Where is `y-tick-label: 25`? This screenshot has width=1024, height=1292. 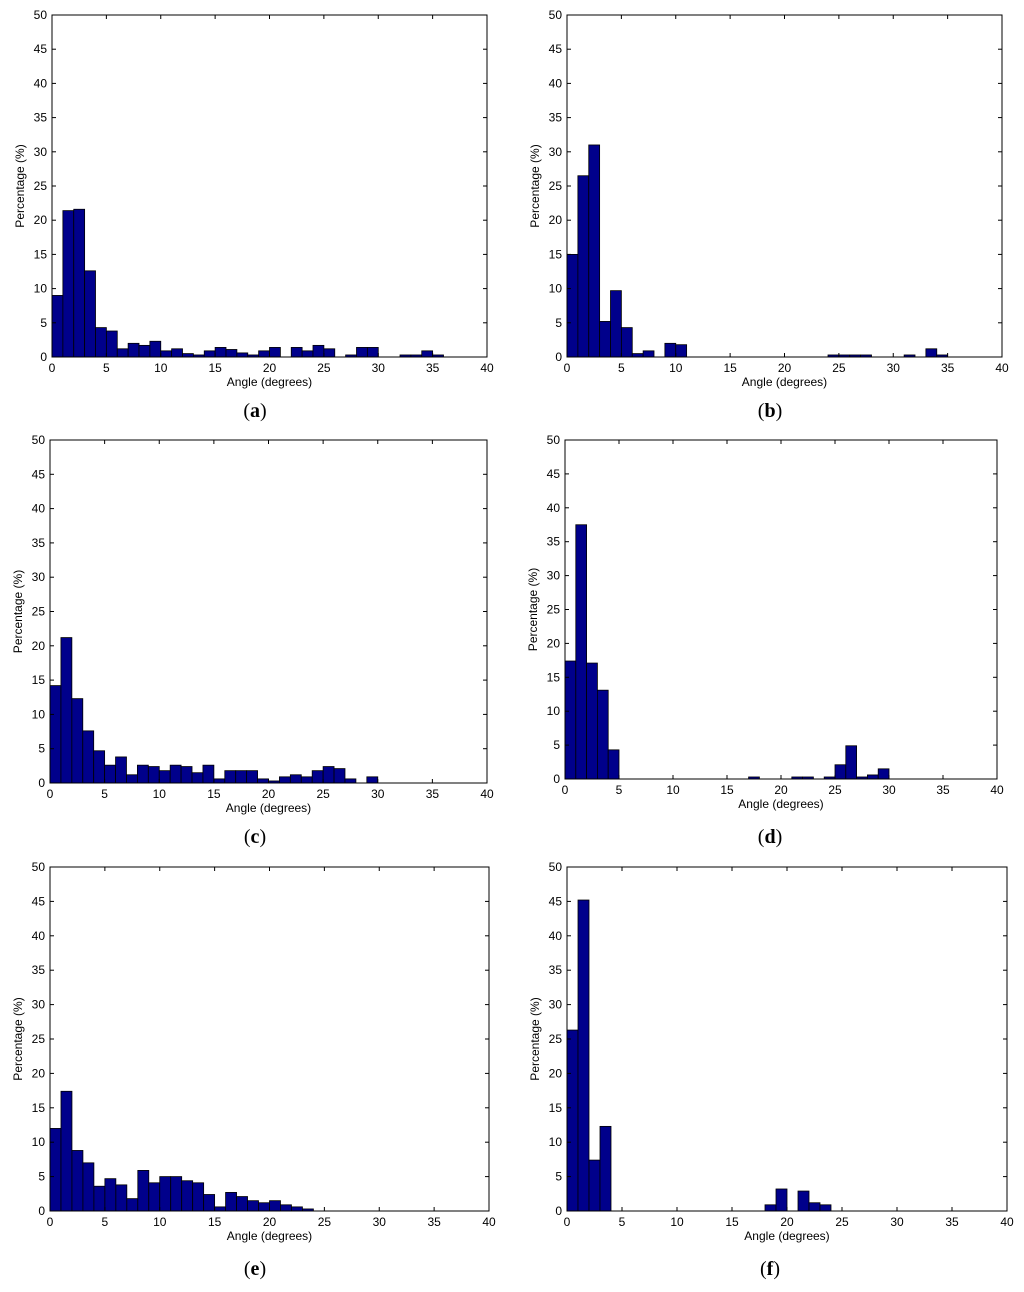 y-tick-label: 25 is located at coordinates (41, 186).